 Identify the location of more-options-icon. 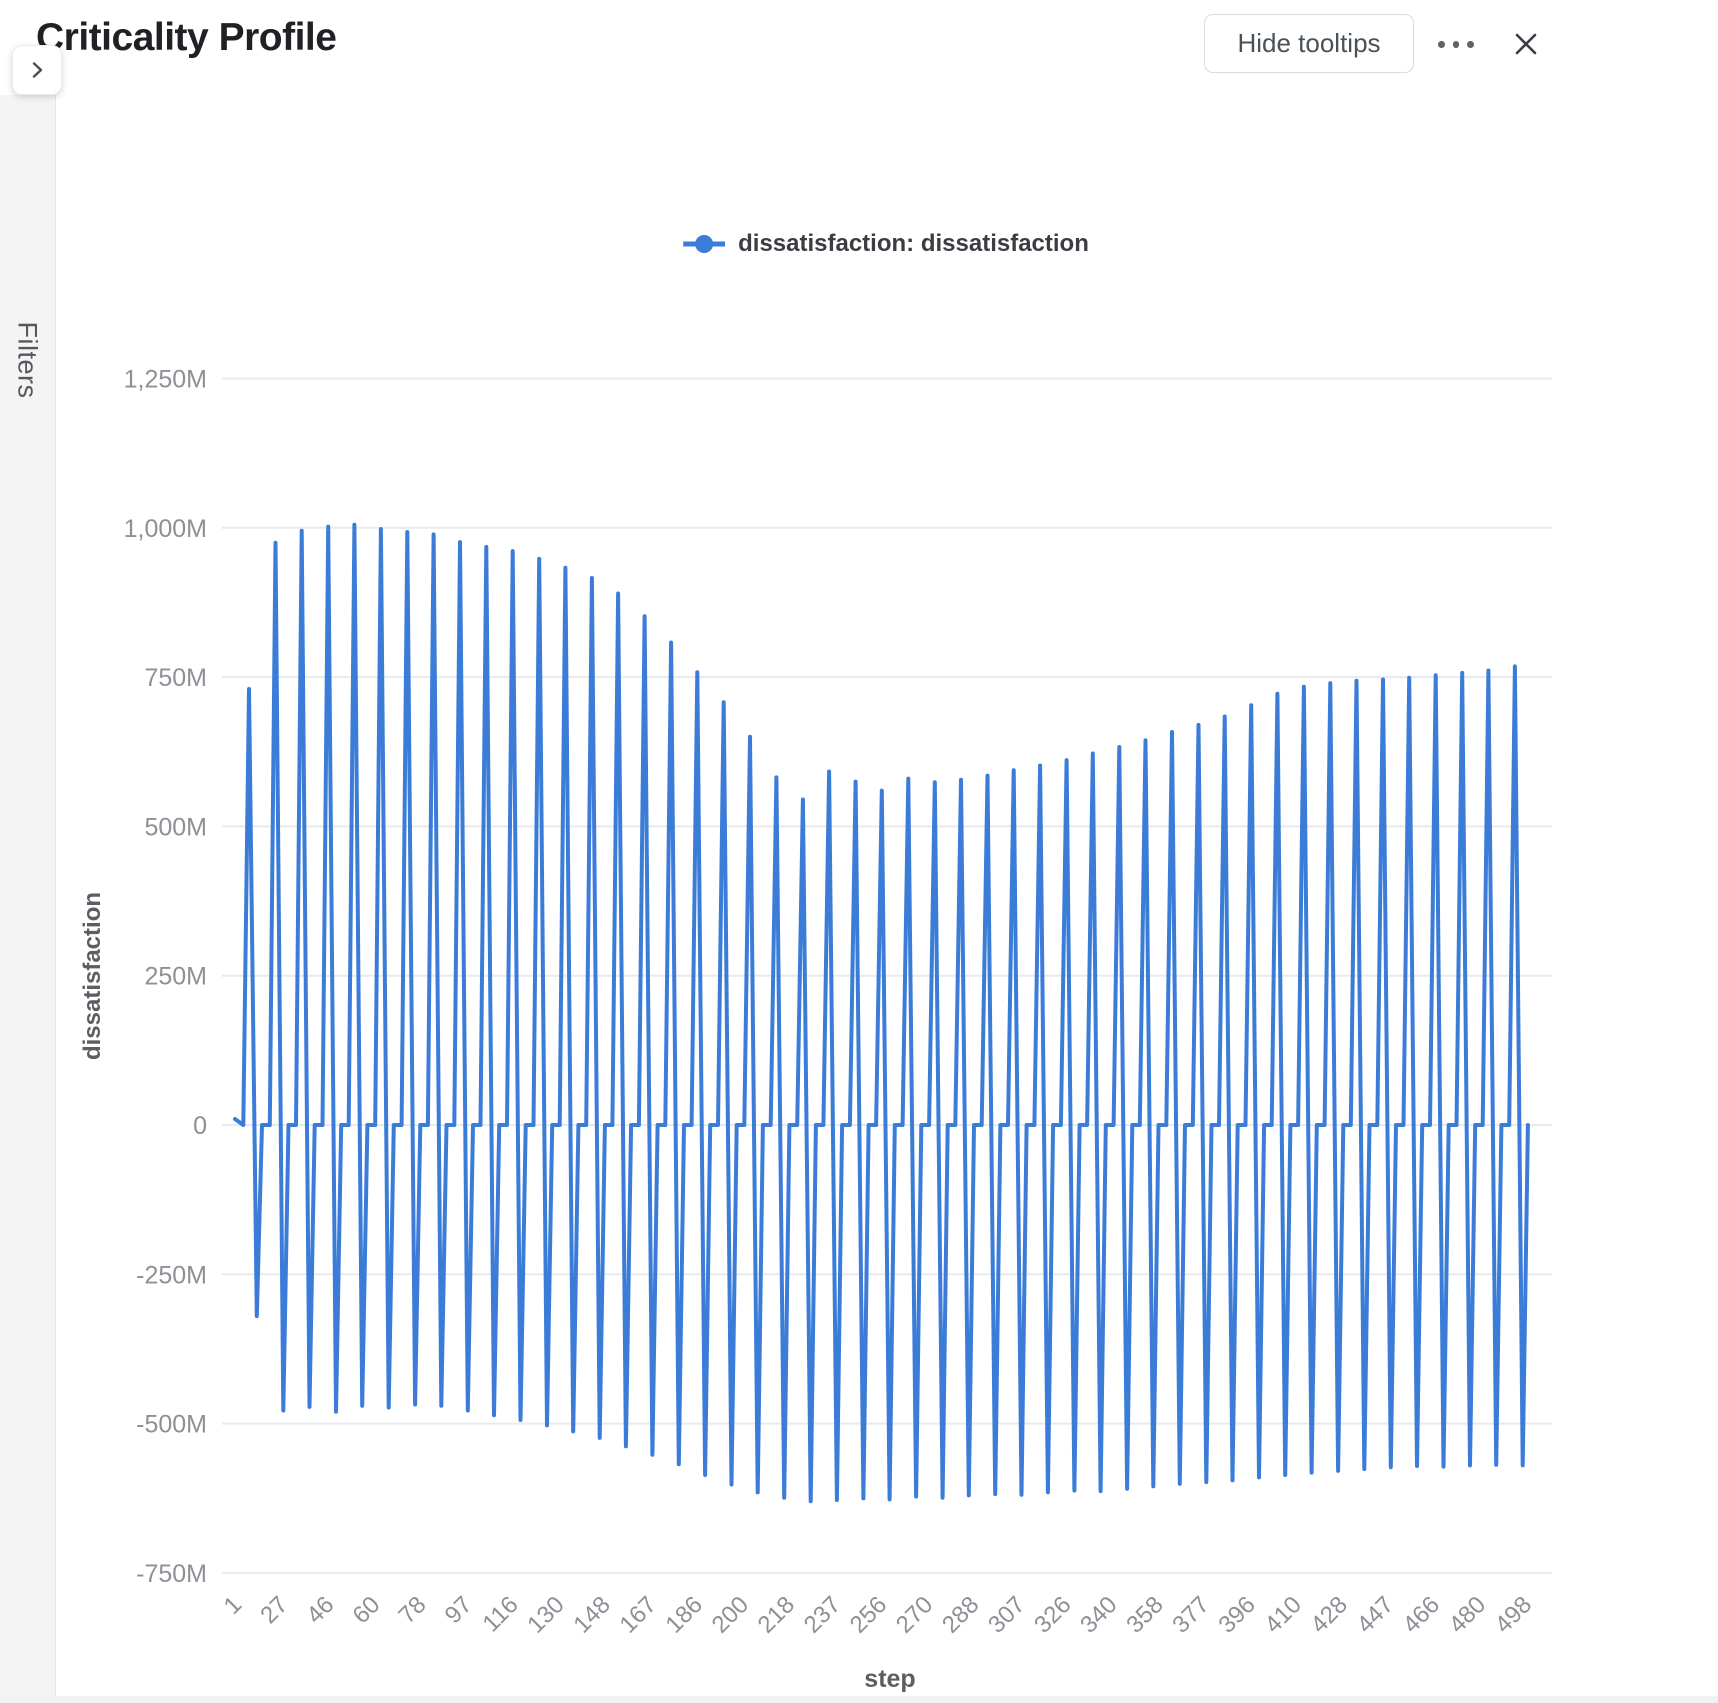
(1456, 44).